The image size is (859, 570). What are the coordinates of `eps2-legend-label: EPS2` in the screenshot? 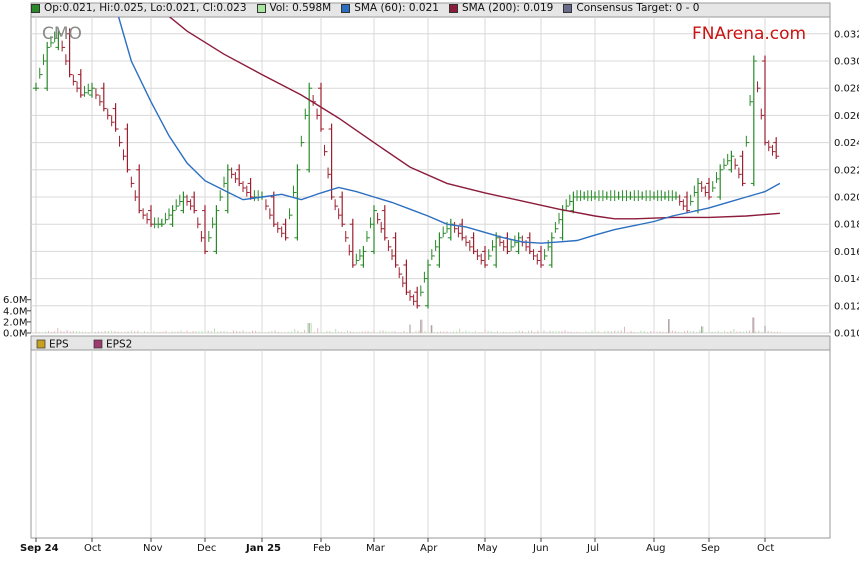 It's located at (119, 345).